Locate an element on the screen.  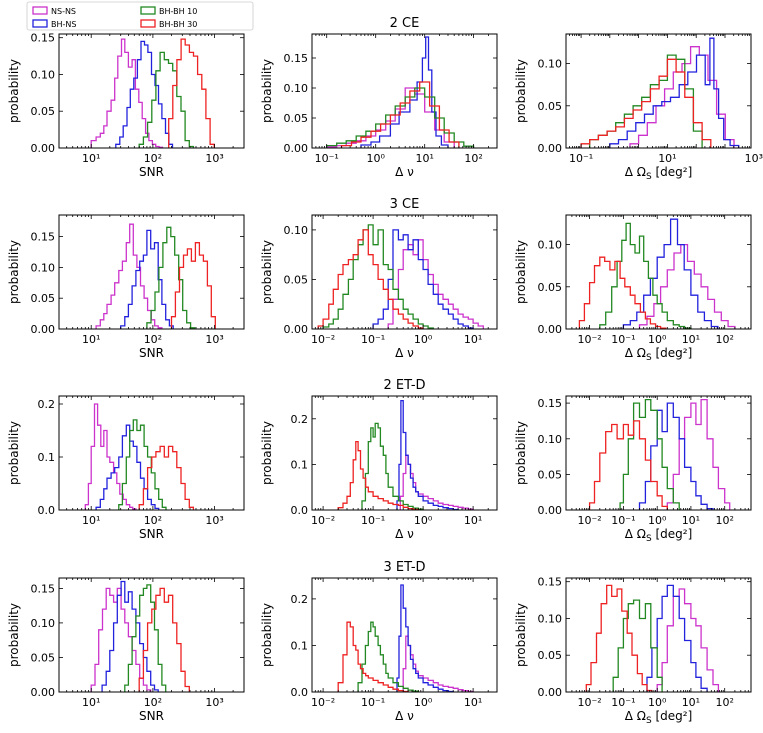
row-title-0: 2 CE is located at coordinates (405, 23).